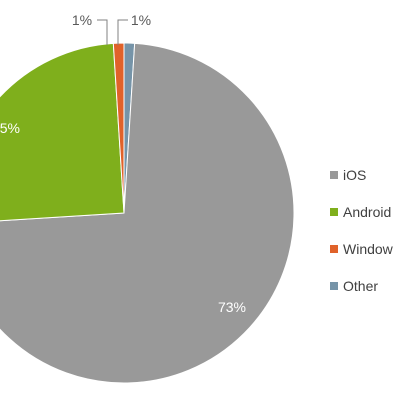 The image size is (400, 400). Describe the element at coordinates (102, 32) in the screenshot. I see `leader-line-window` at that location.